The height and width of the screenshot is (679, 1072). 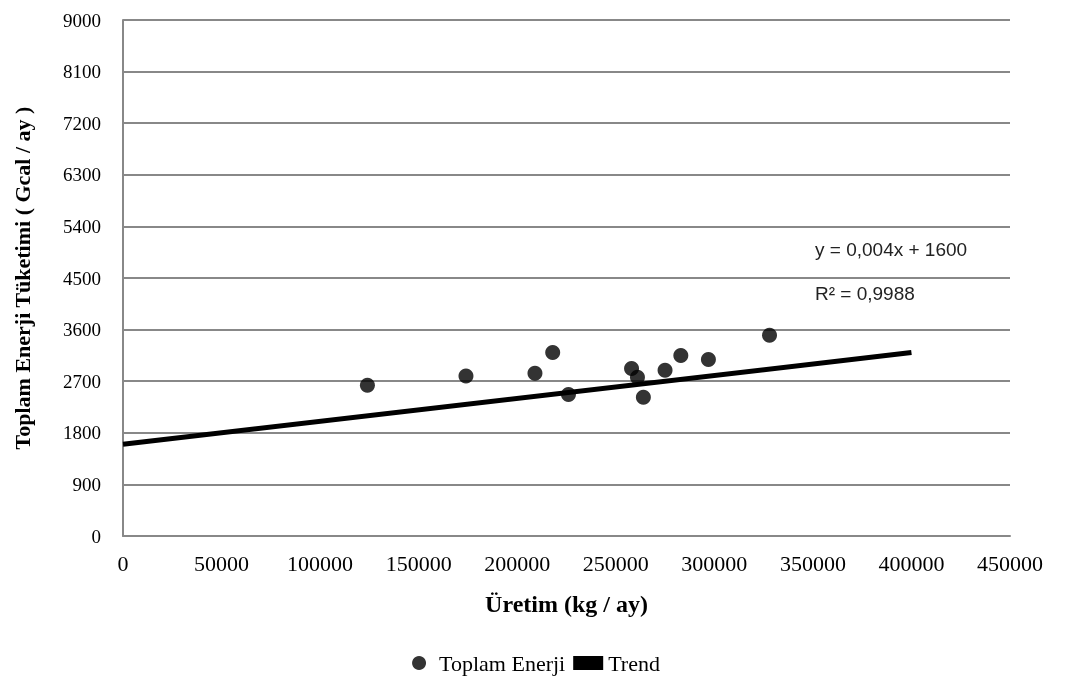 I want to click on legend-label: Toplam Enerji, so click(x=502, y=663).